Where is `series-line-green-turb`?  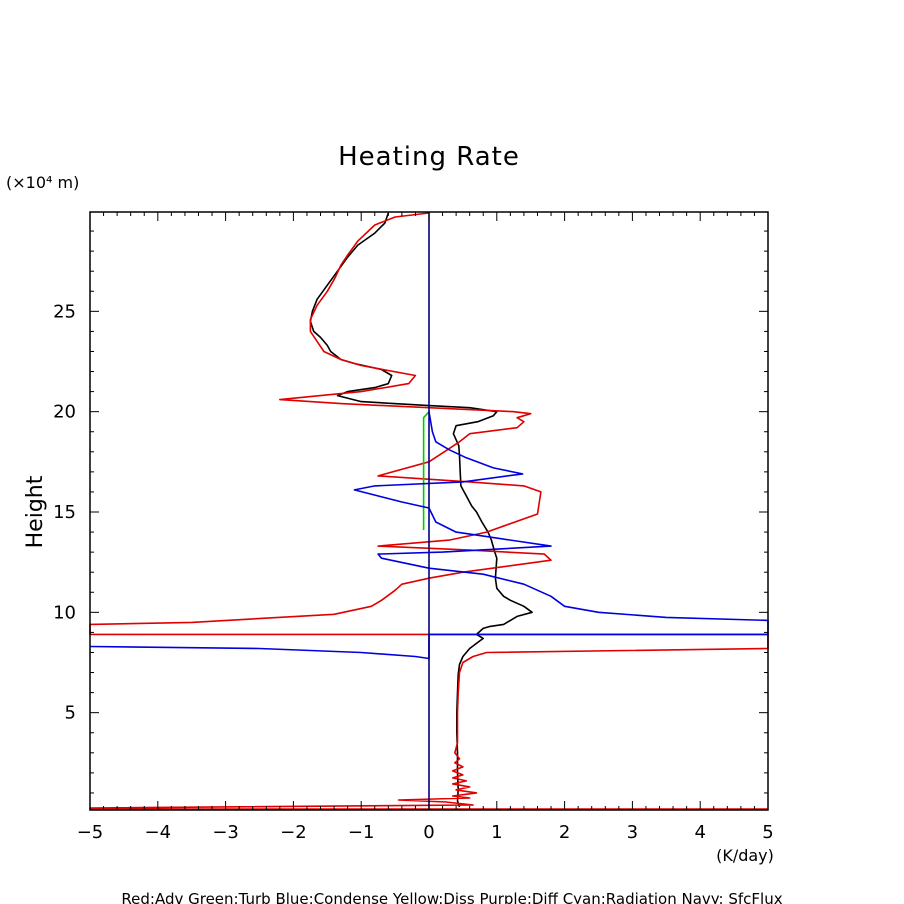 series-line-green-turb is located at coordinates (426, 471).